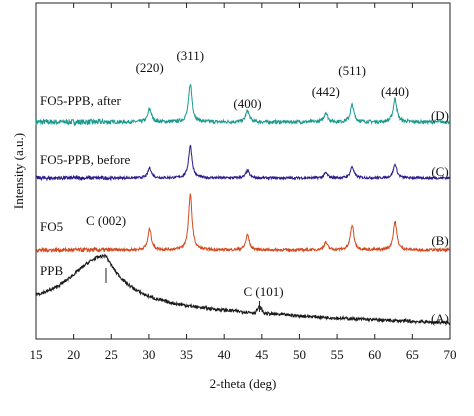 This screenshot has width=474, height=416. I want to click on series-name: PPB, so click(51, 270).